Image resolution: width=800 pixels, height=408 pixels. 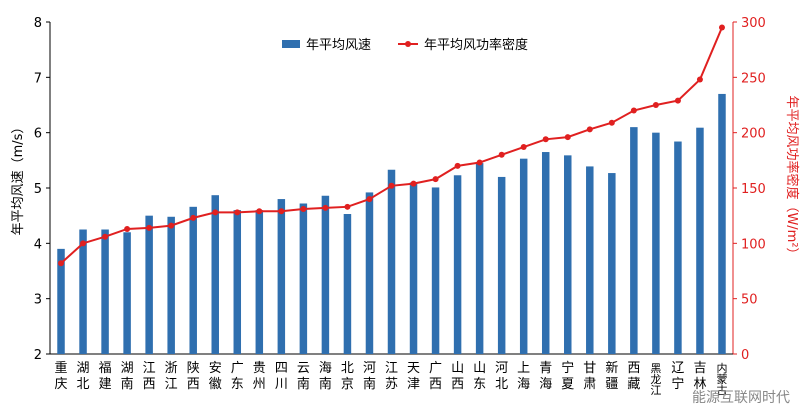 I want to click on category-label: 新疆, so click(x=611, y=376).